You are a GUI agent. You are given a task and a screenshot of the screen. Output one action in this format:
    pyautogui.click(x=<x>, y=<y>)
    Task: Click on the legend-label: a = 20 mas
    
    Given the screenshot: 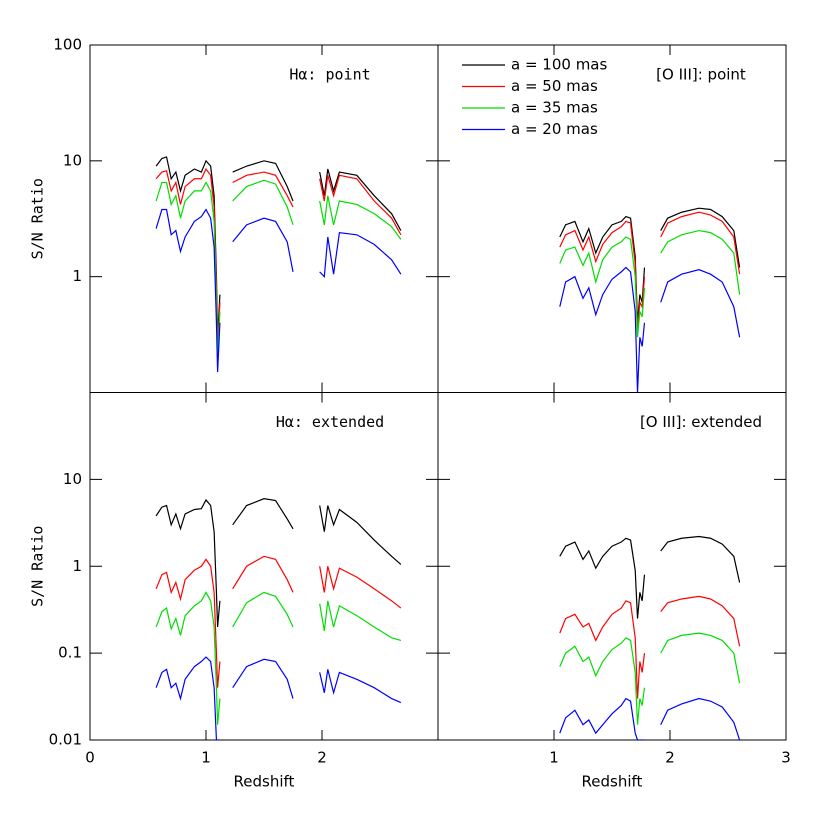 What is the action you would take?
    pyautogui.click(x=554, y=129)
    